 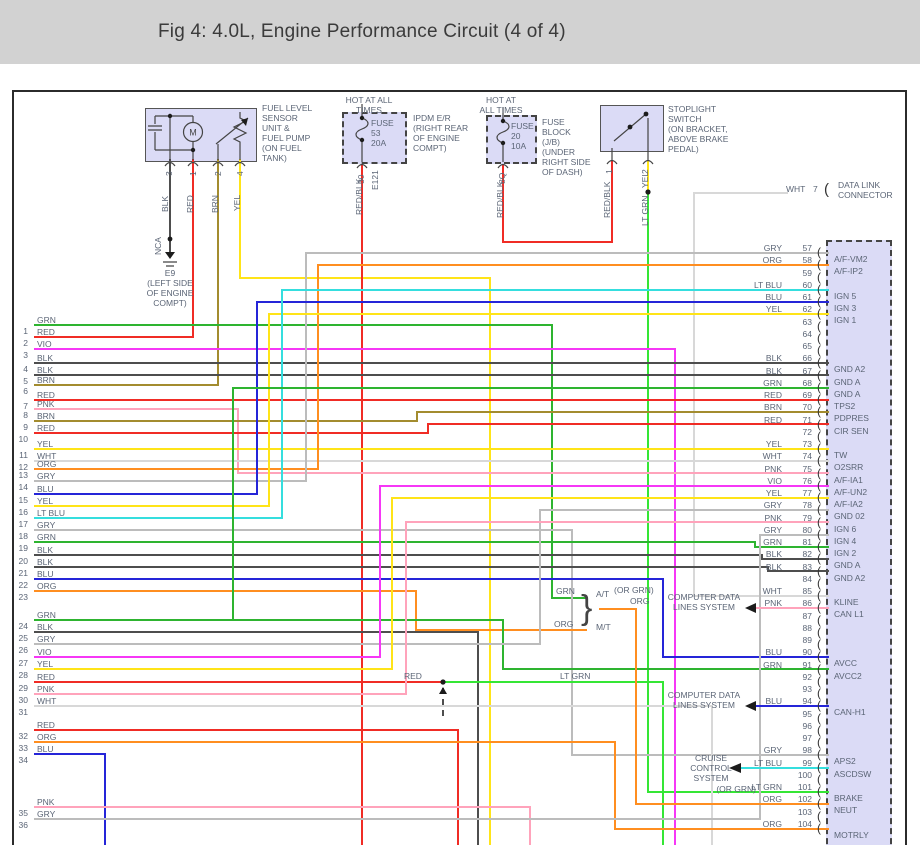 What do you see at coordinates (170, 255) in the screenshot?
I see `e9-ground-arrow` at bounding box center [170, 255].